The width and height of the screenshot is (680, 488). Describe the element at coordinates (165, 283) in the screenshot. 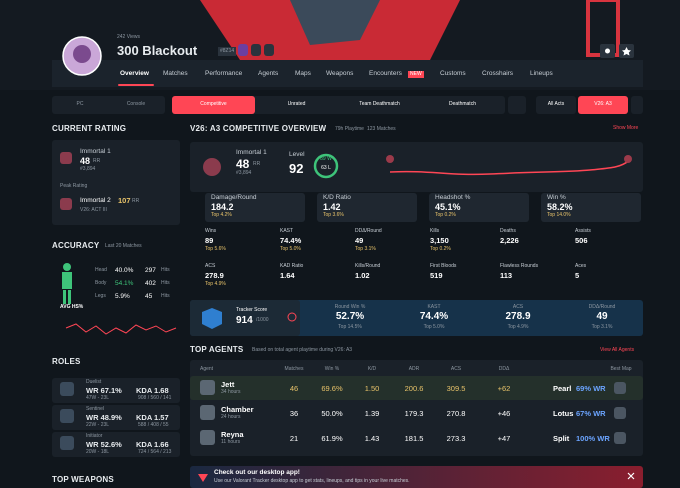

I see `hit-unit: Hits` at that location.